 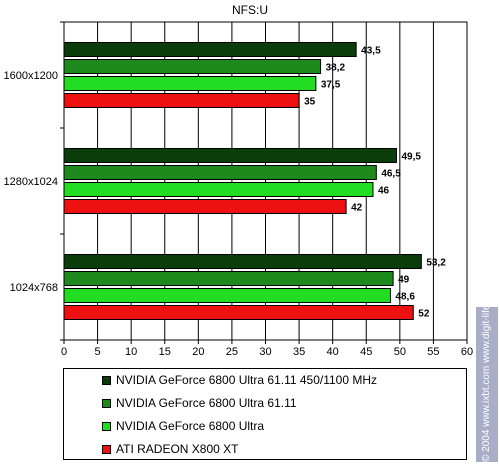 I want to click on data-label: 46,5, so click(x=391, y=174).